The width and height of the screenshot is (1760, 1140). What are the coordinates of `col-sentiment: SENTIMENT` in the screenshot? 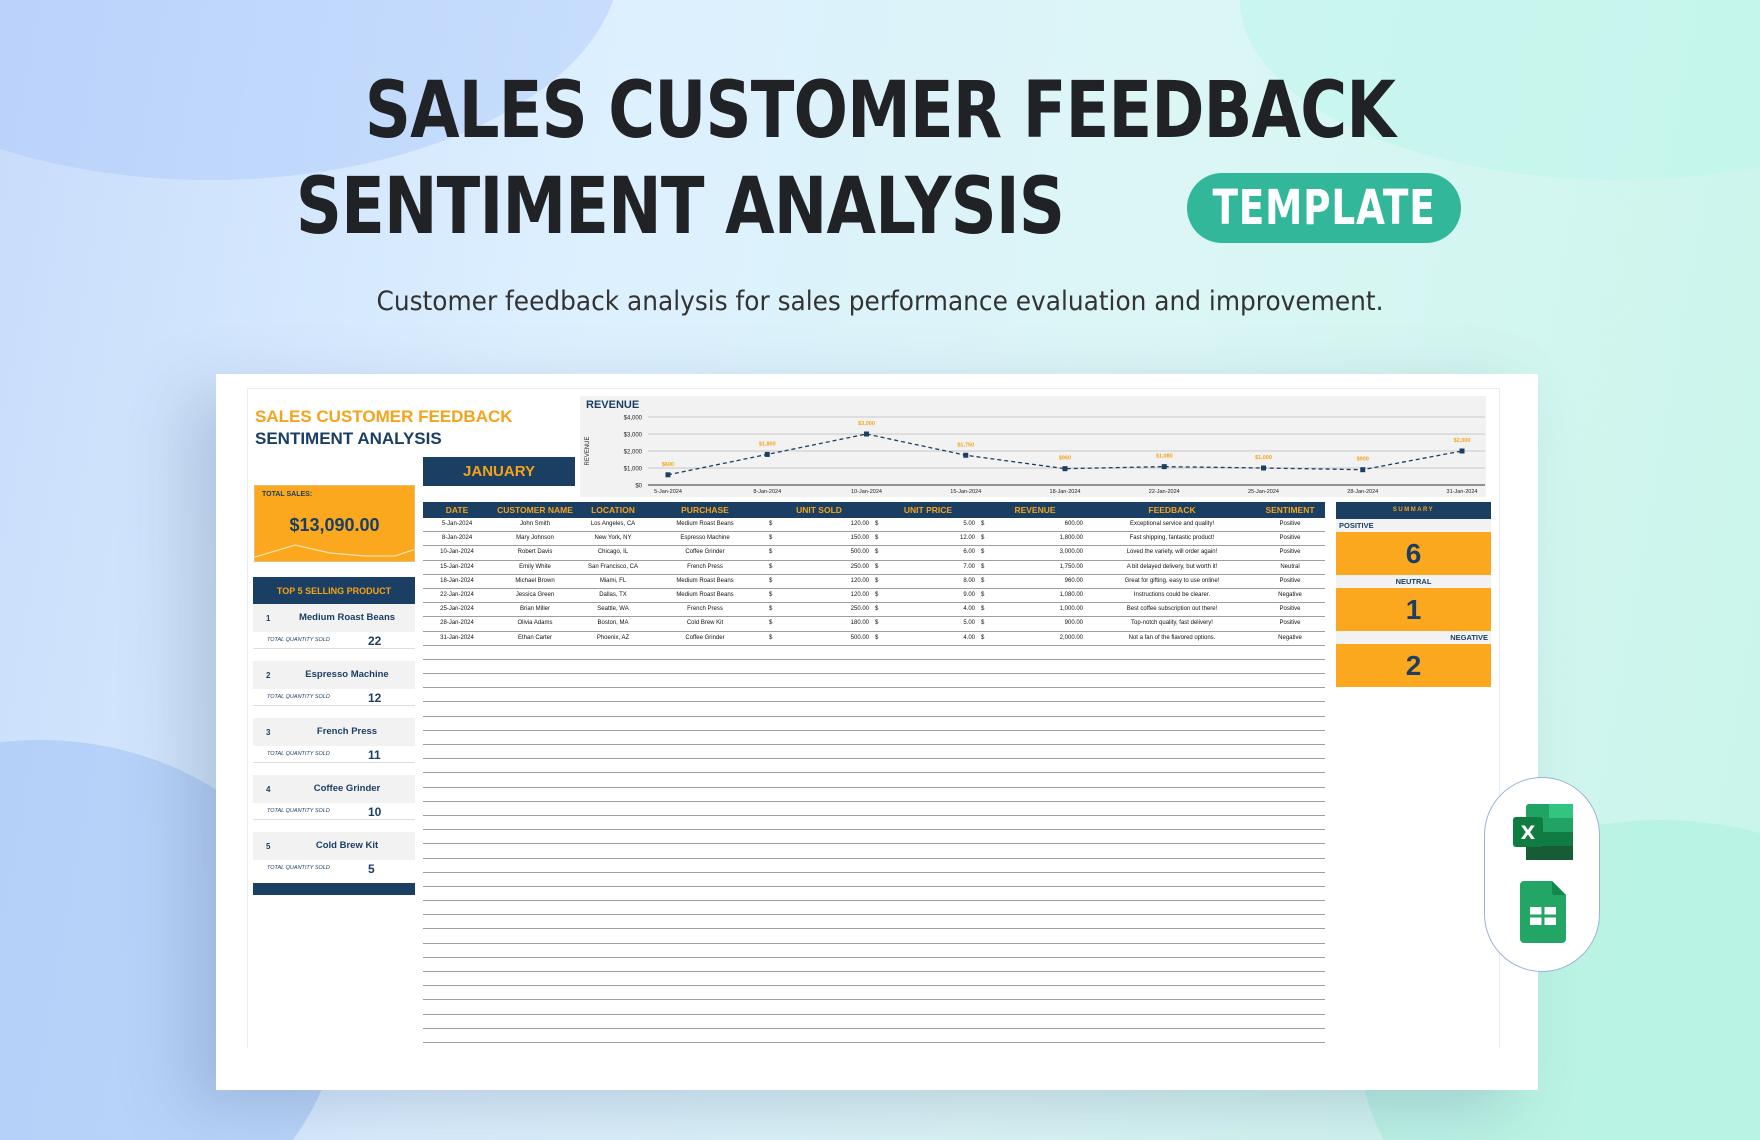 It's located at (1290, 510).